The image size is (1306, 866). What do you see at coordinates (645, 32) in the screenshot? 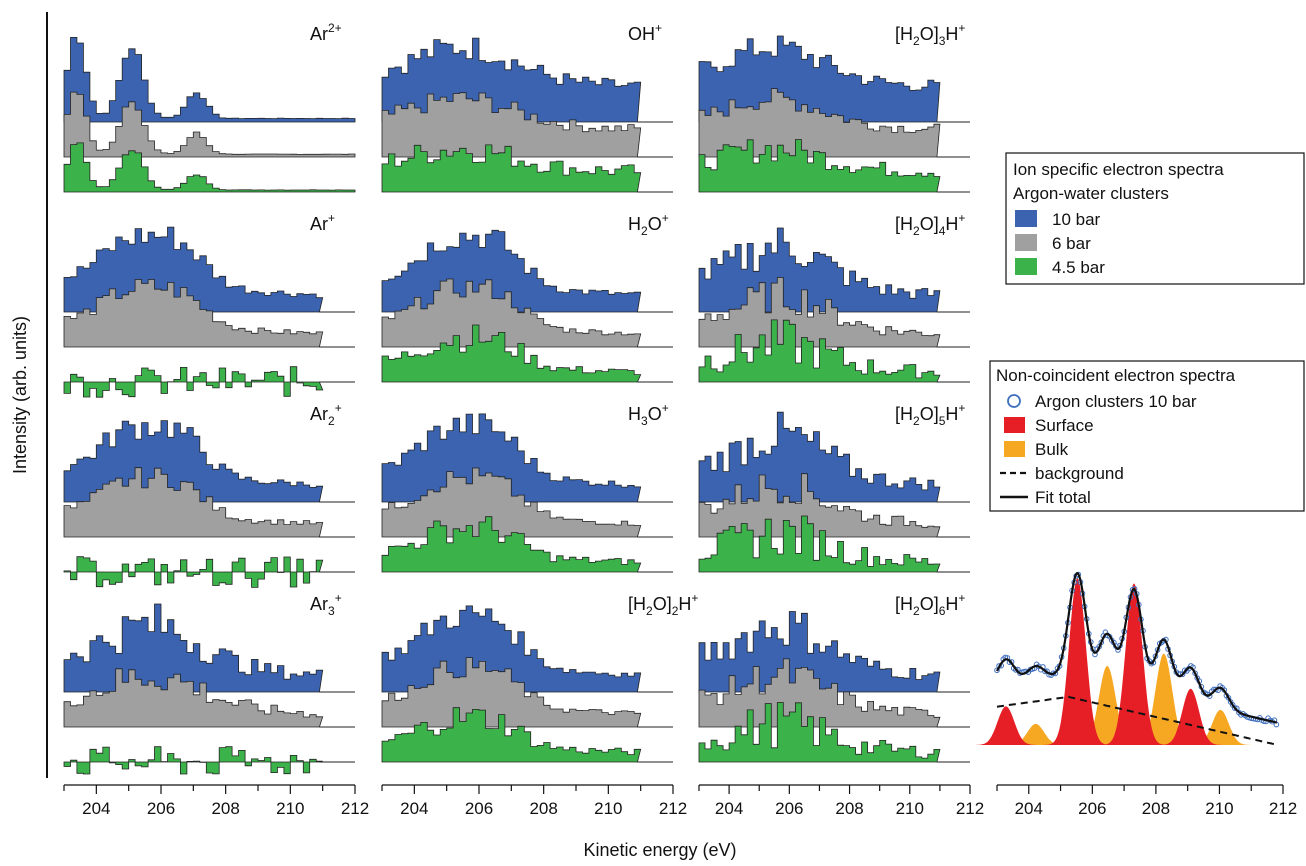
I see `panel-label-2: OH+` at bounding box center [645, 32].